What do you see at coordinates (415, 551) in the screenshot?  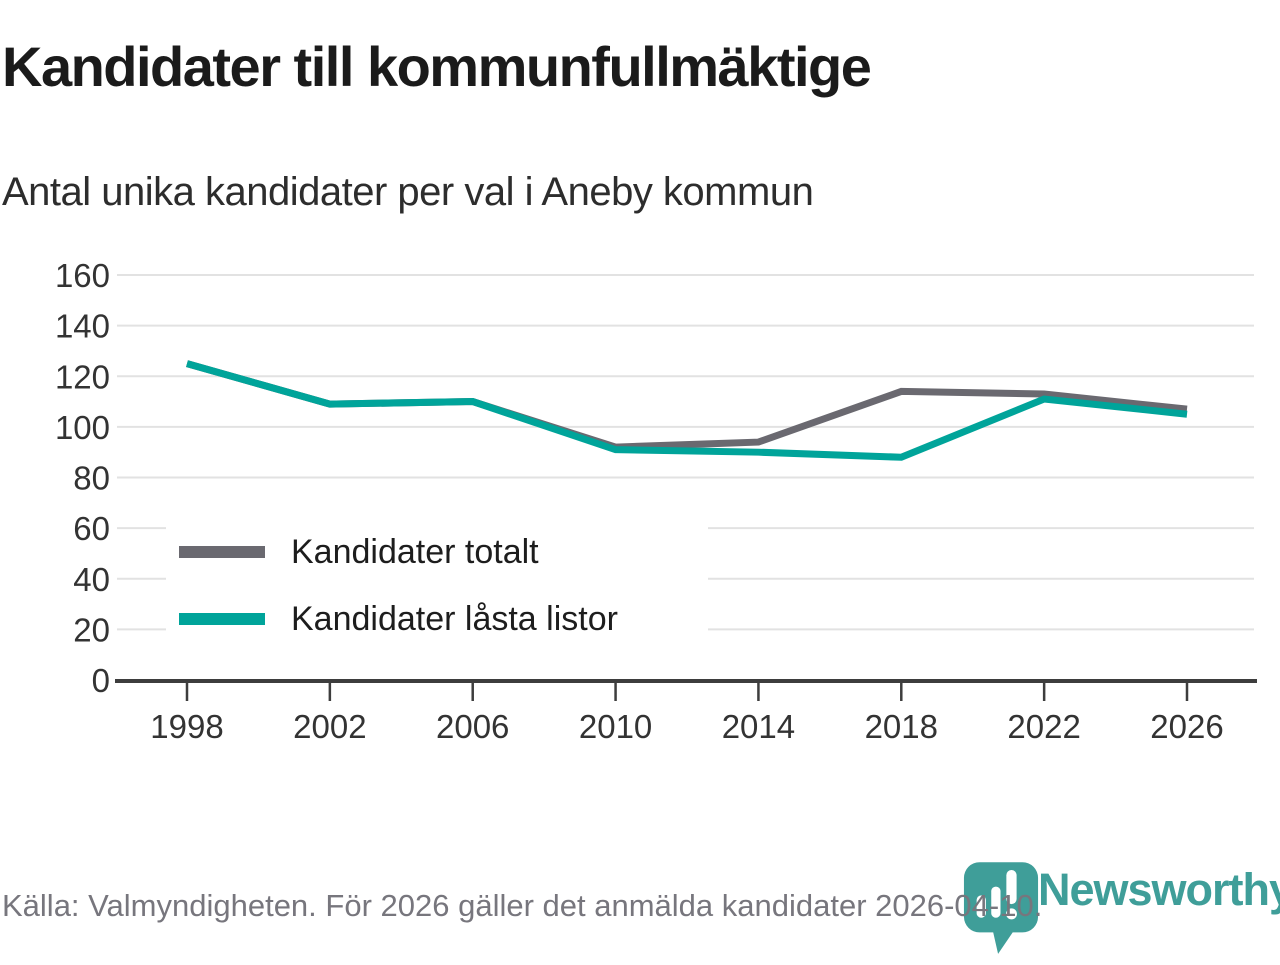 I see `legend-label-totalt: Kandidater totalt` at bounding box center [415, 551].